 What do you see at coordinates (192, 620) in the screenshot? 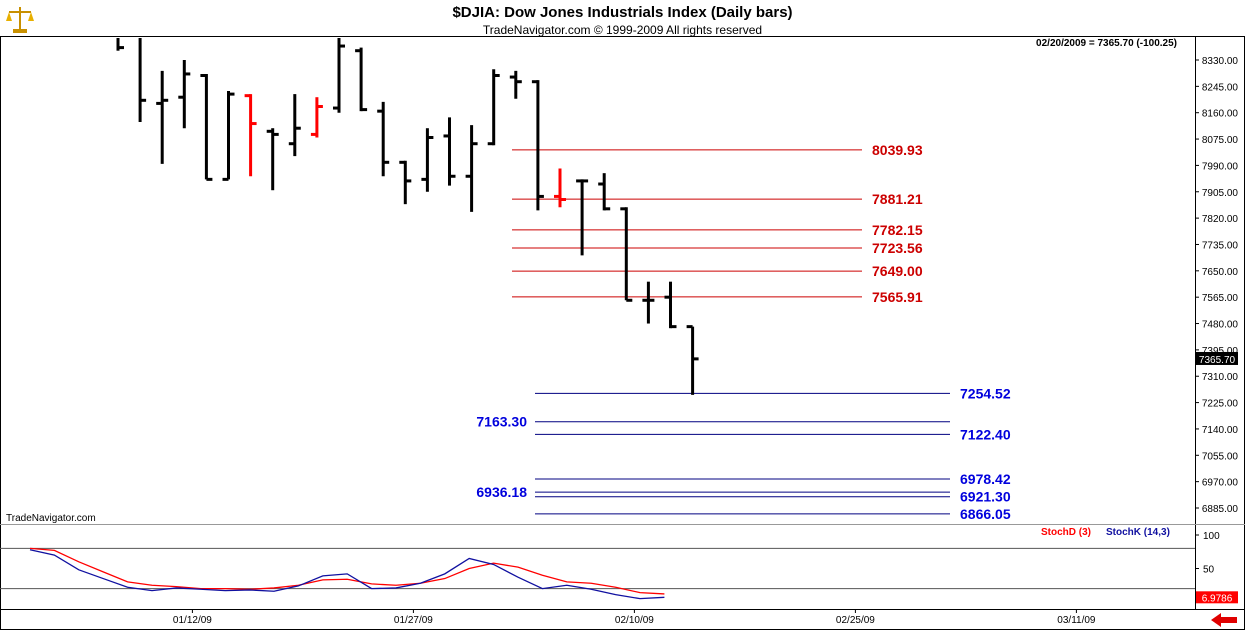
I see `time-tick-label: 01/12/09` at bounding box center [192, 620].